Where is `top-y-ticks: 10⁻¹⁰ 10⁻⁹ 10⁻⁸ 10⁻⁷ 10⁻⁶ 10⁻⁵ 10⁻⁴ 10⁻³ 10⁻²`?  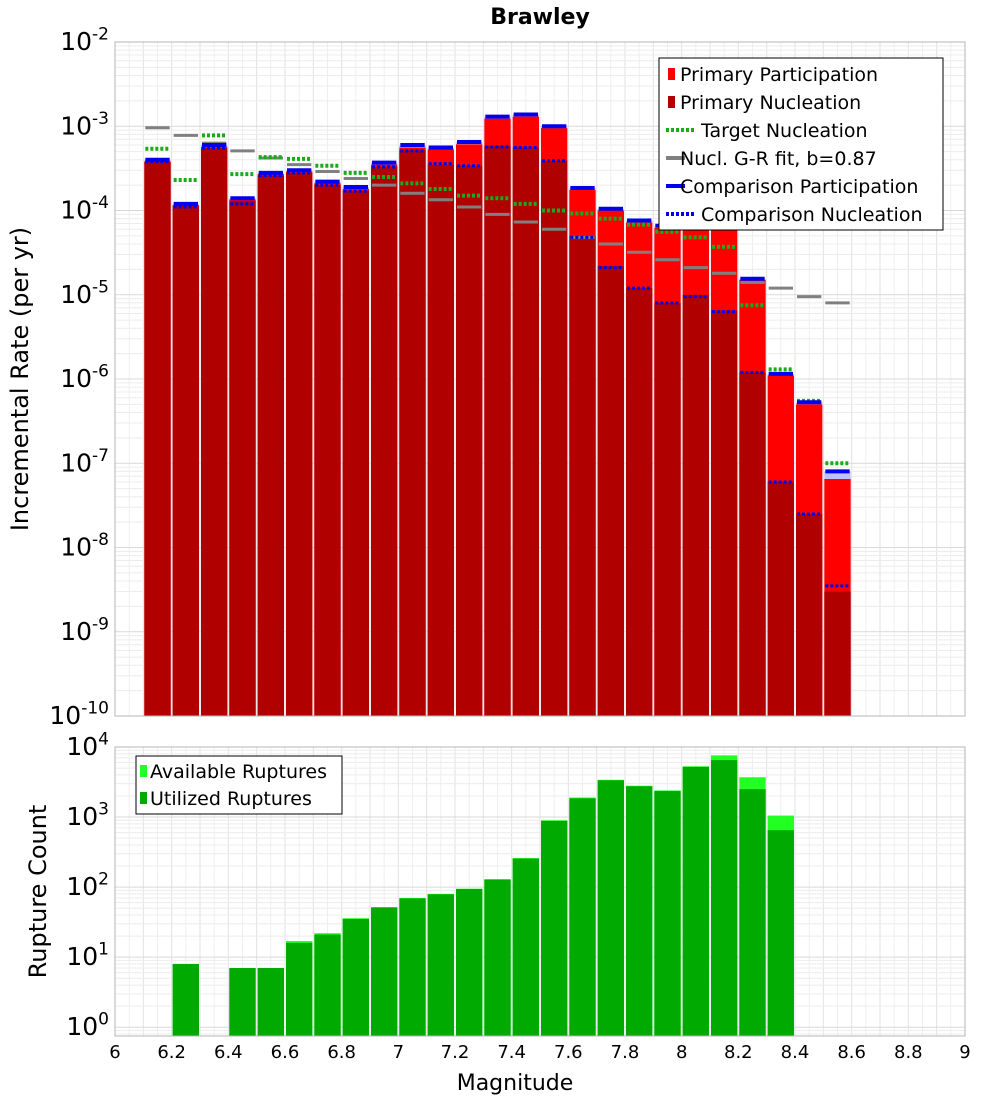
top-y-ticks: 10⁻¹⁰ 10⁻⁹ 10⁻⁸ 10⁻⁷ 10⁻⁶ 10⁻⁵ 10⁻⁴ 10⁻³ 10⁻² is located at coordinates (79, 378).